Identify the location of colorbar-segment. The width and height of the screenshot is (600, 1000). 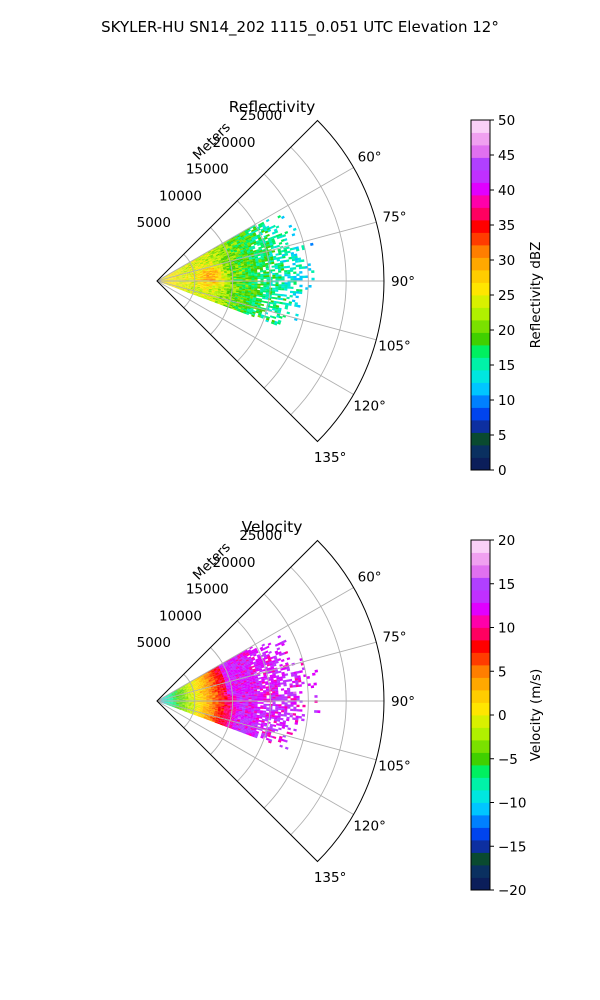
(480, 784).